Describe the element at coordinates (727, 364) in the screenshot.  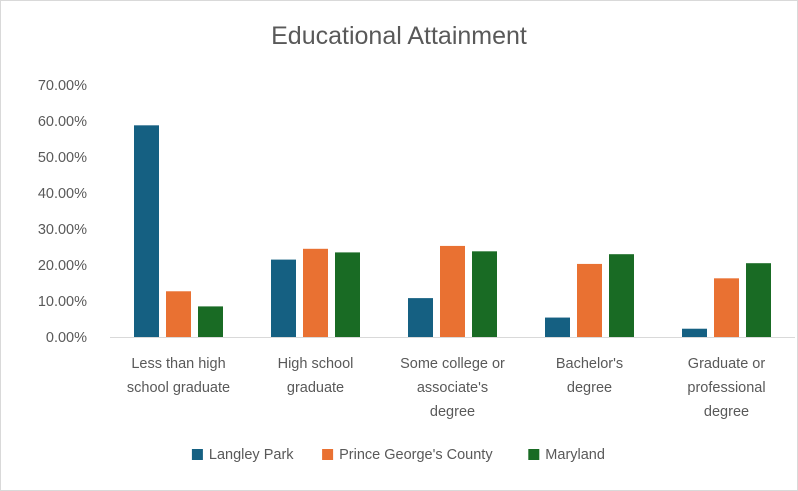
I see `x-category-label: Graduate or` at that location.